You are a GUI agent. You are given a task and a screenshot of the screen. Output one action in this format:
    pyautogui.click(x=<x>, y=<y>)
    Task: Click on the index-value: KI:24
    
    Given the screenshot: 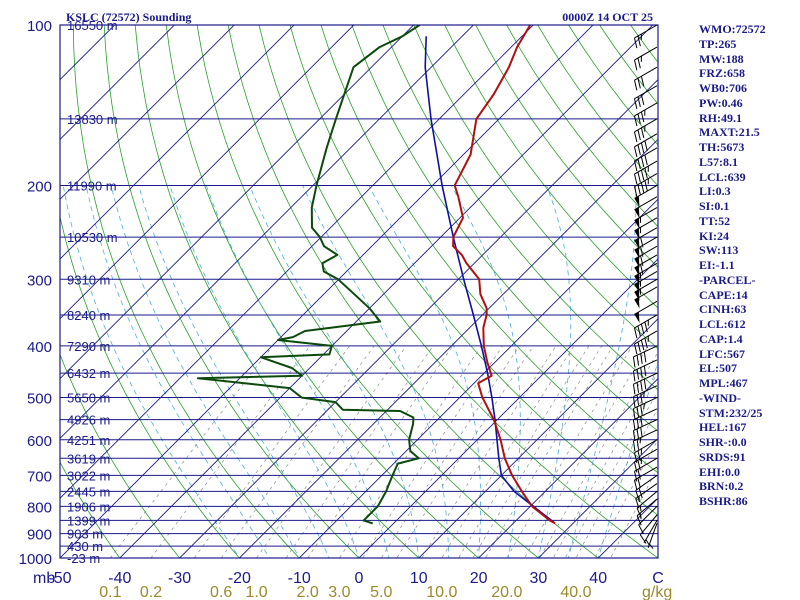 What is the action you would take?
    pyautogui.click(x=714, y=235)
    